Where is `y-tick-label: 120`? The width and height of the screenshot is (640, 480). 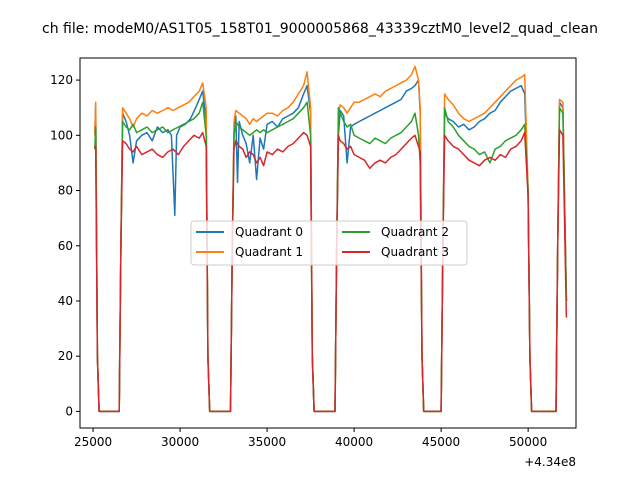
y-tick-label: 120 is located at coordinates (61, 80).